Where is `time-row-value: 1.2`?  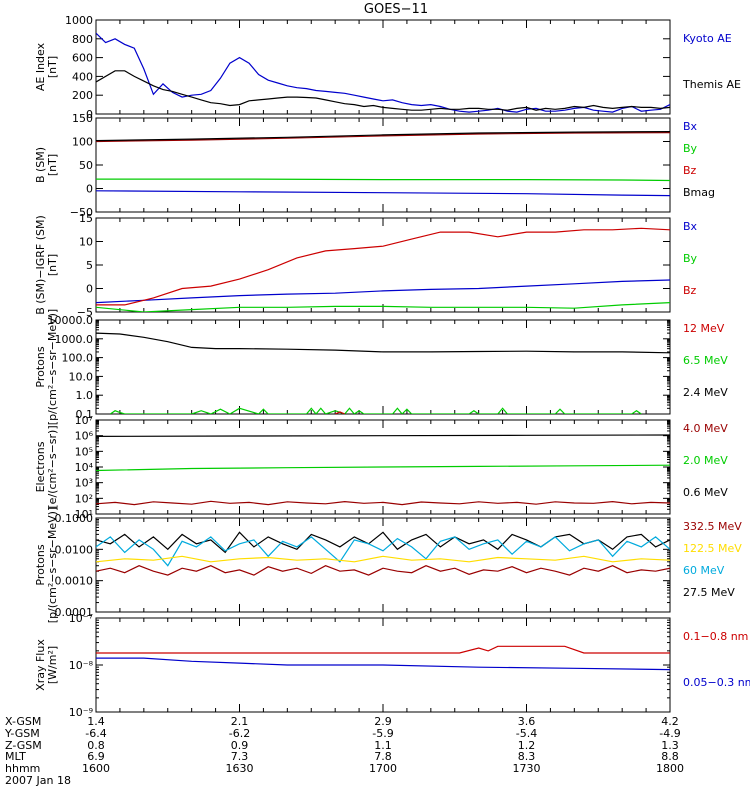 time-row-value: 1.2 is located at coordinates (527, 745).